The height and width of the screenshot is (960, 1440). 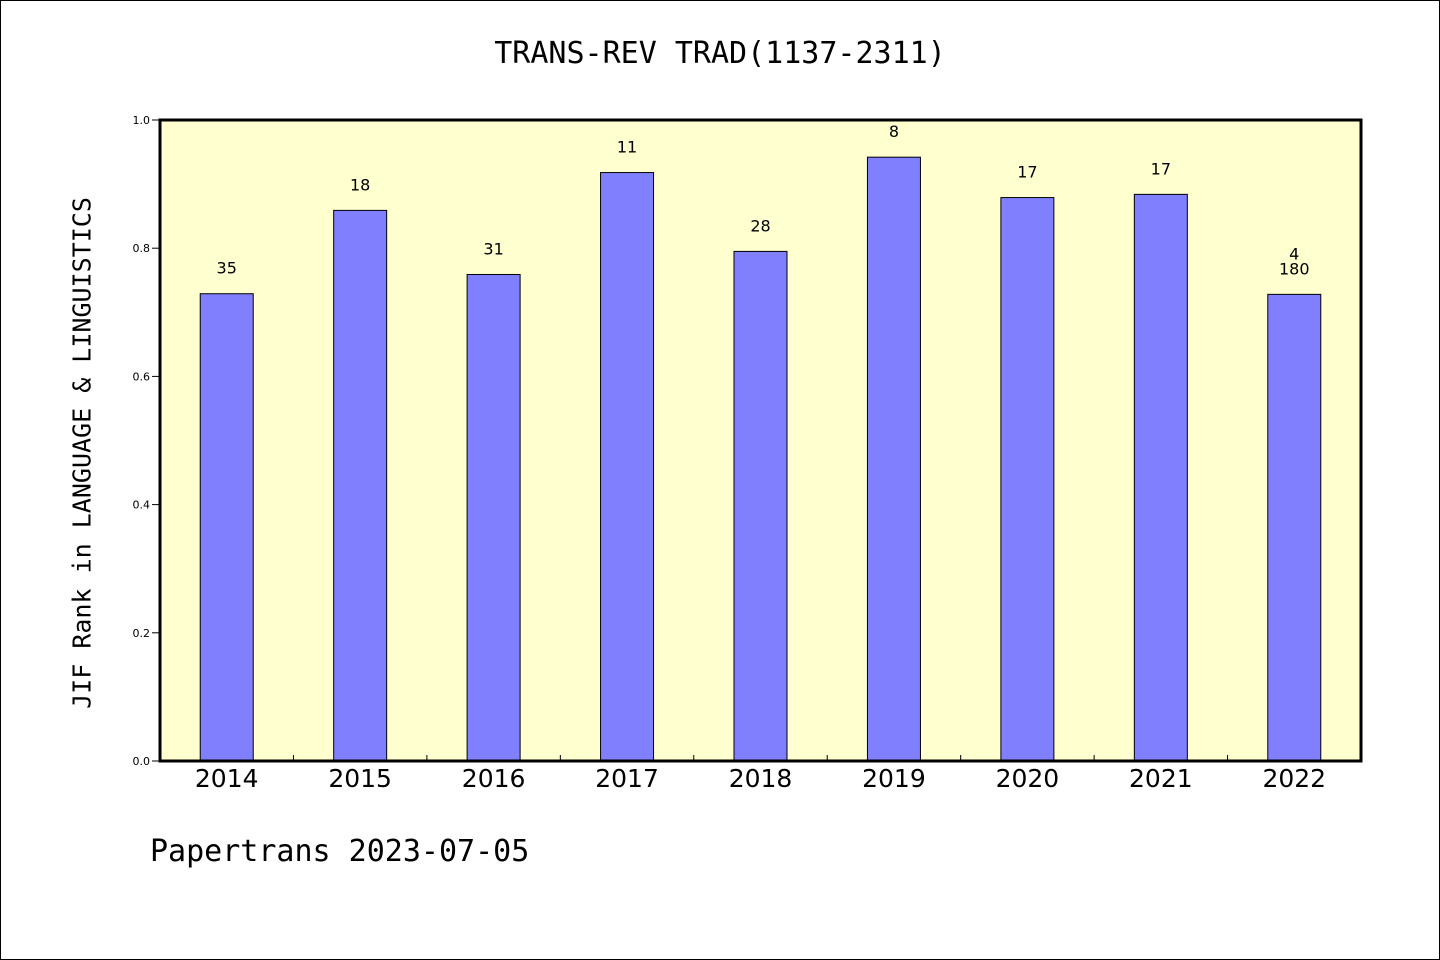 What do you see at coordinates (494, 778) in the screenshot?
I see `x-tick-label: 2016` at bounding box center [494, 778].